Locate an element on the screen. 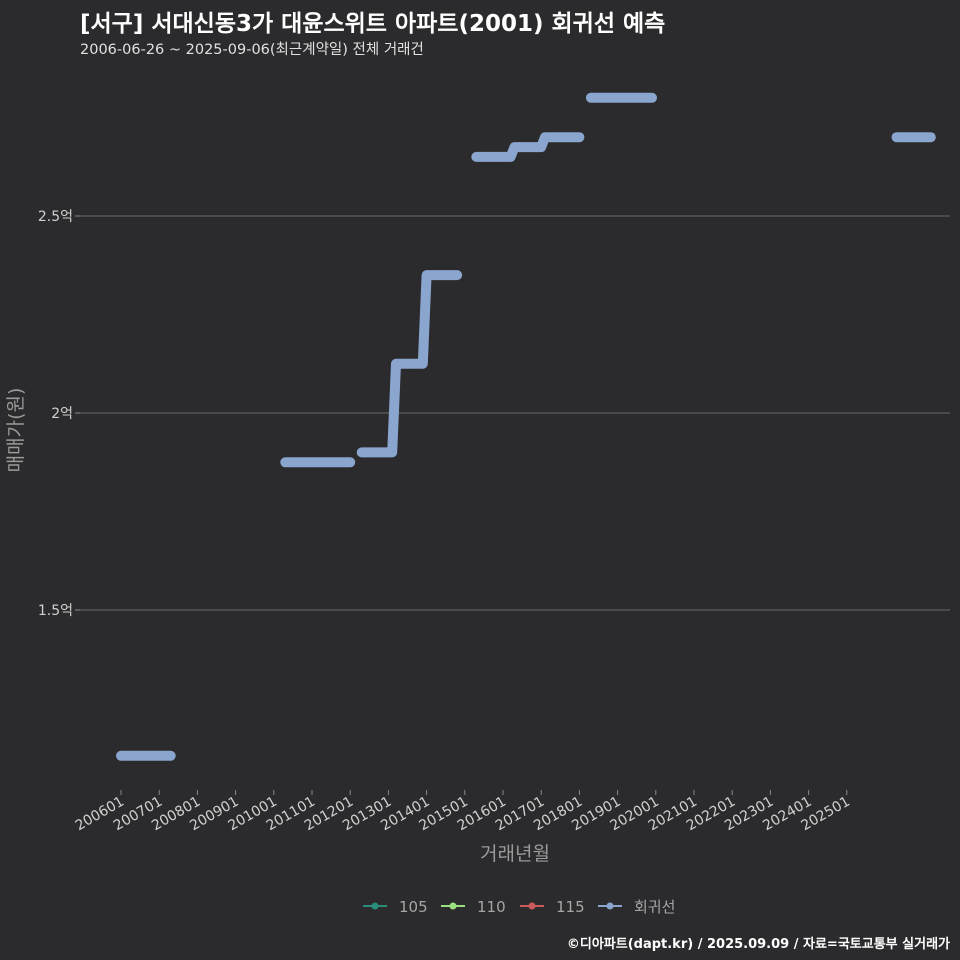 This screenshot has width=960, height=960. legend-label-2: 115 is located at coordinates (570, 907).